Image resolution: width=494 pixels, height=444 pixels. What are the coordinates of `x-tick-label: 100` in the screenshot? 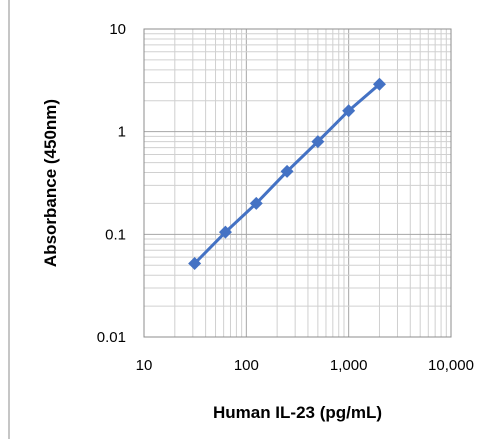 It's located at (246, 365).